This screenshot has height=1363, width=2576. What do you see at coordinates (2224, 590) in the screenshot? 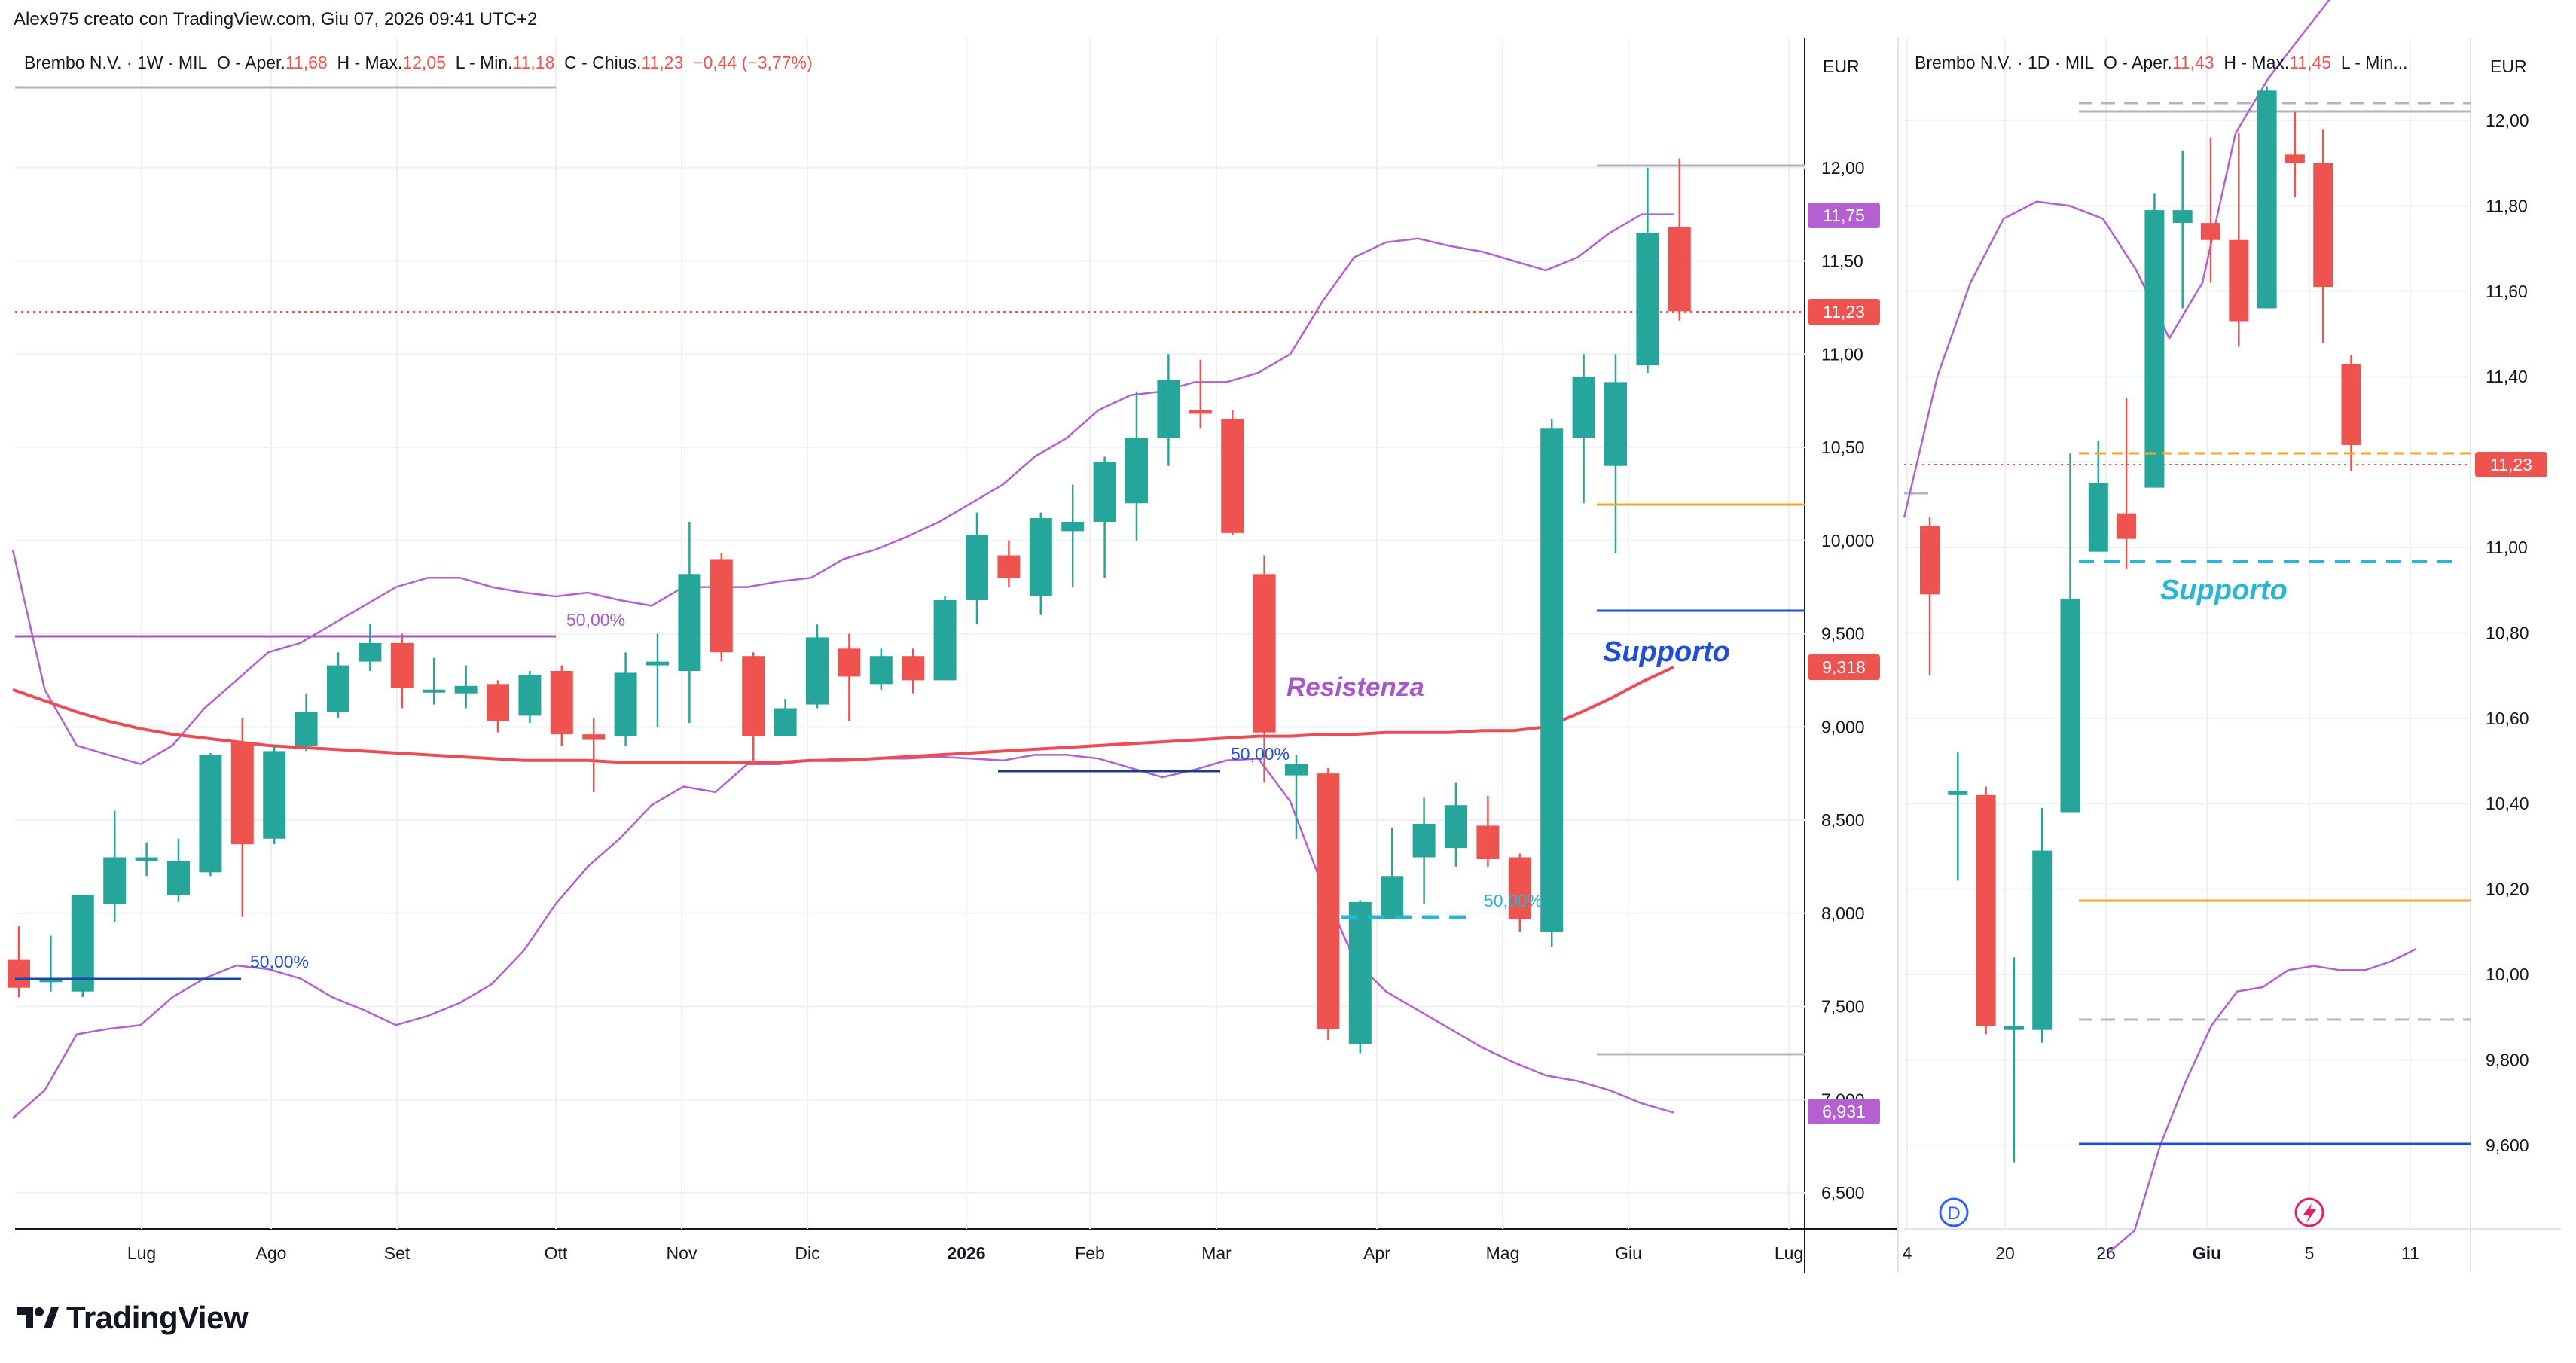
I see `daily-support-label: Supporto` at bounding box center [2224, 590].